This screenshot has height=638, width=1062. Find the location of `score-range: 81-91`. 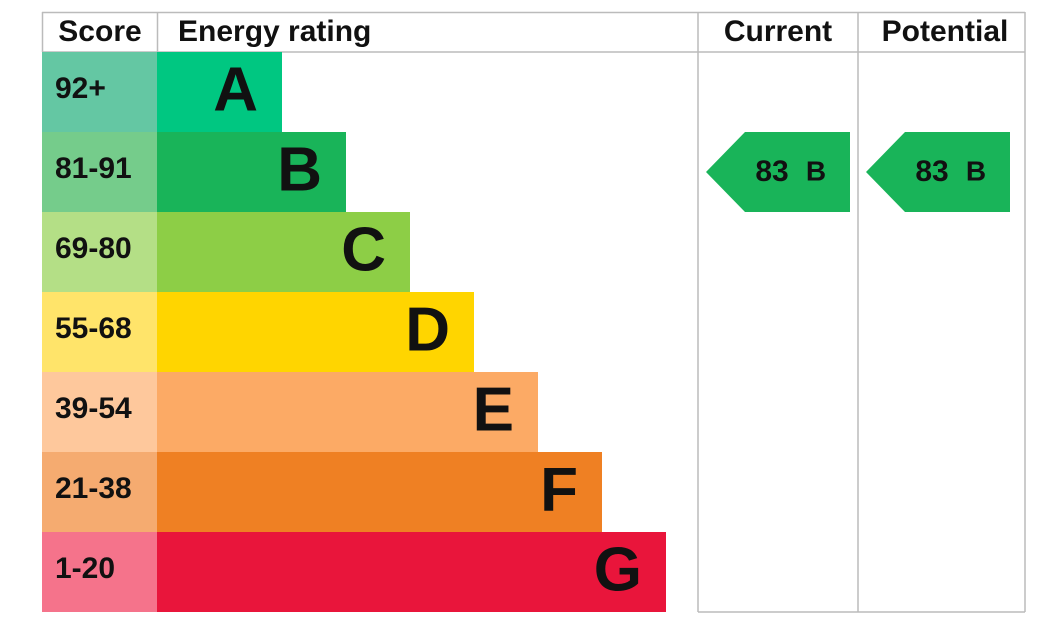

score-range: 81-91 is located at coordinates (93, 168).